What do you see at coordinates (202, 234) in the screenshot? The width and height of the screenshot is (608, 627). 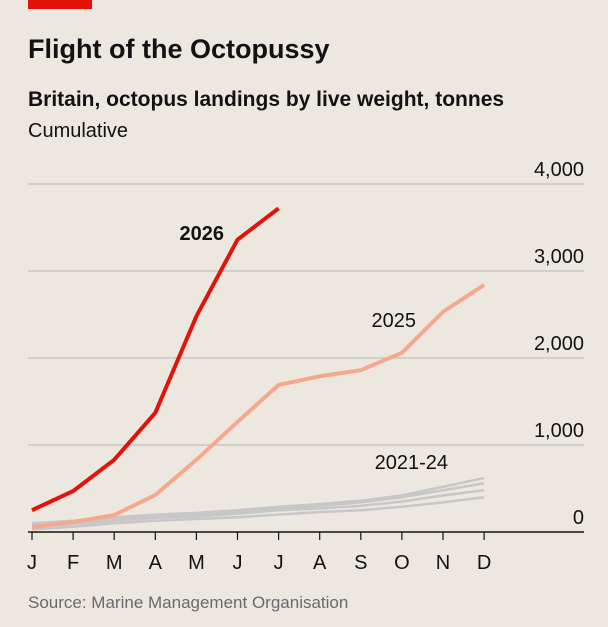 I see `series-label: 2026` at bounding box center [202, 234].